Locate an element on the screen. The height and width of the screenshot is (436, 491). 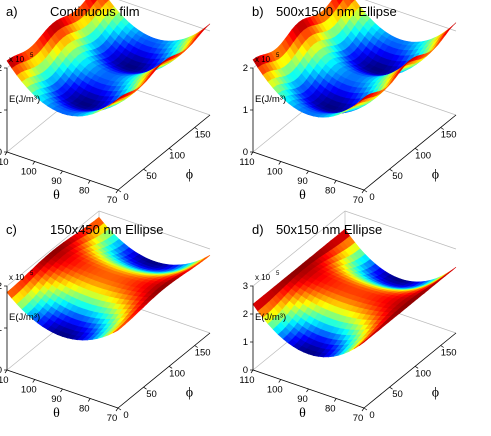
chart-title: 150x450 nm Ellipse is located at coordinates (106, 229).